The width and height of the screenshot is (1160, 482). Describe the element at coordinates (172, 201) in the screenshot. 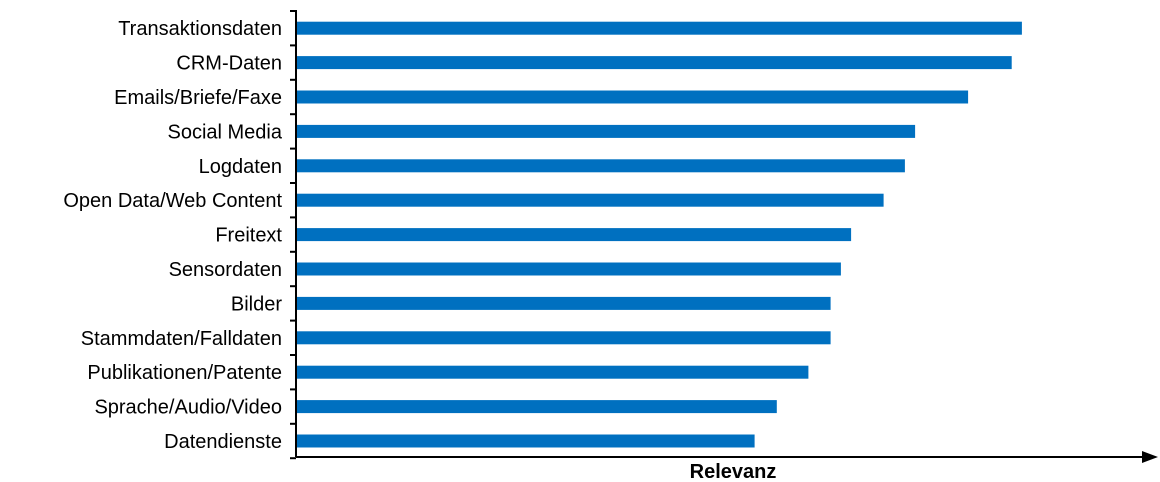

I see `category-label: Open Data/Web Content` at that location.